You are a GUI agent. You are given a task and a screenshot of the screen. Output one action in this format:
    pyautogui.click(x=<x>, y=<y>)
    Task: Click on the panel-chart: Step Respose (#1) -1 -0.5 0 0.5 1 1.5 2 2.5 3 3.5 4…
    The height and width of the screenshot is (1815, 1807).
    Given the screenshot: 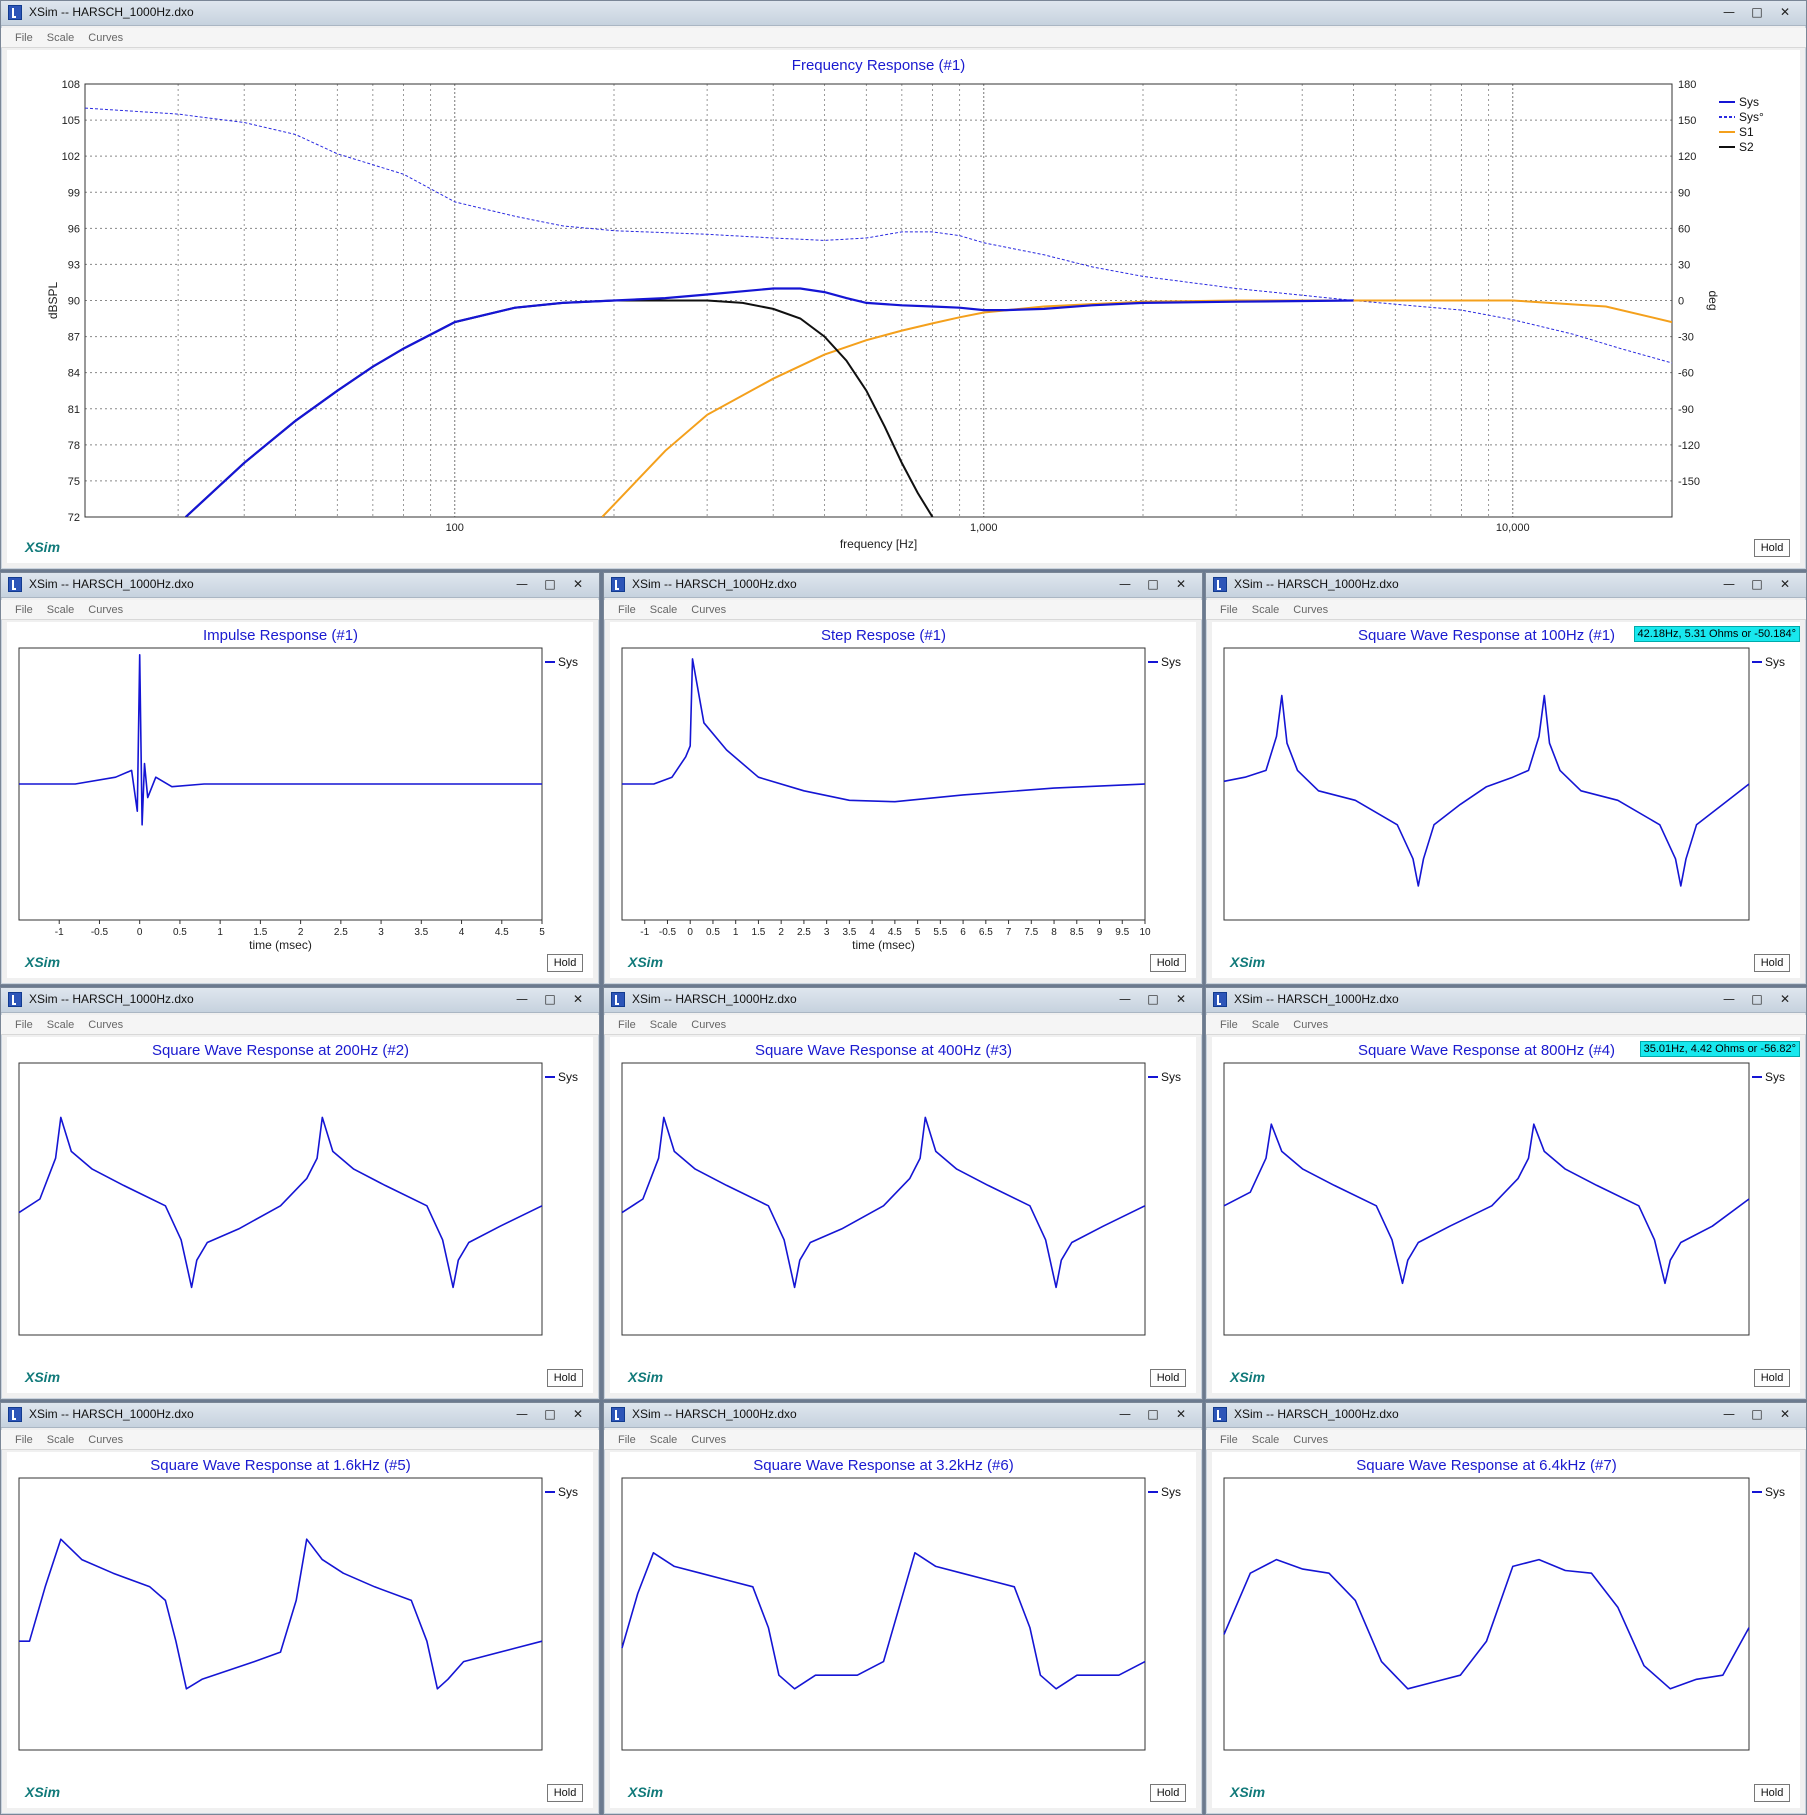 What is the action you would take?
    pyautogui.click(x=904, y=801)
    